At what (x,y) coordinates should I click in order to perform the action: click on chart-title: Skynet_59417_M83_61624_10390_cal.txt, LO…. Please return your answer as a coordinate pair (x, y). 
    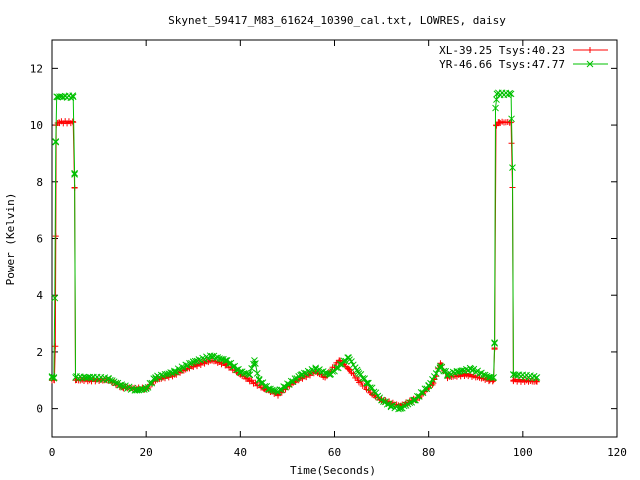
    Looking at the image, I should click on (337, 20).